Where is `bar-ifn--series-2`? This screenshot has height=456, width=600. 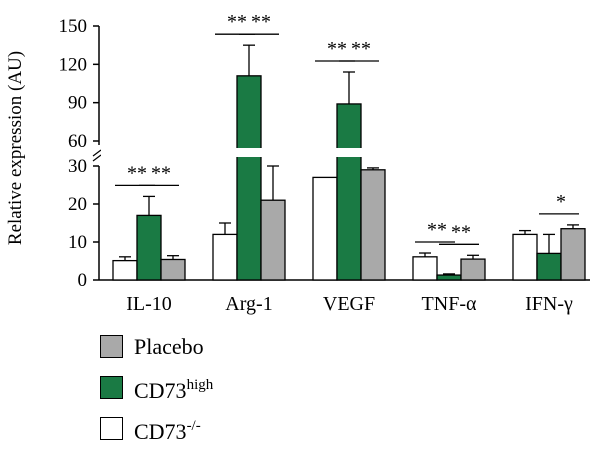 bar-ifn--series-2 is located at coordinates (573, 254).